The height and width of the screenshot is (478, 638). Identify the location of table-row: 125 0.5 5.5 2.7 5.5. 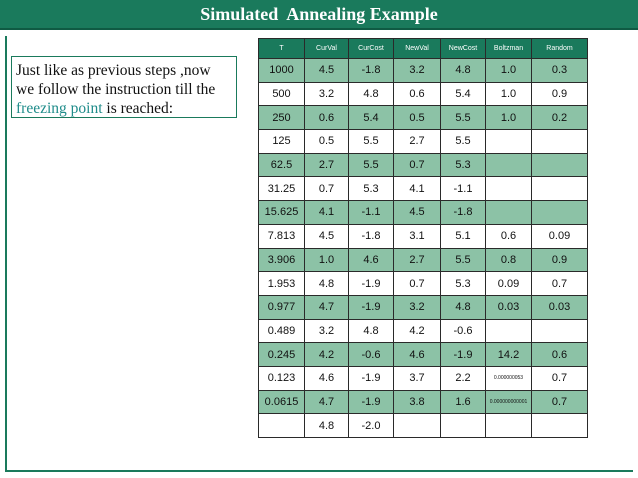
(423, 141).